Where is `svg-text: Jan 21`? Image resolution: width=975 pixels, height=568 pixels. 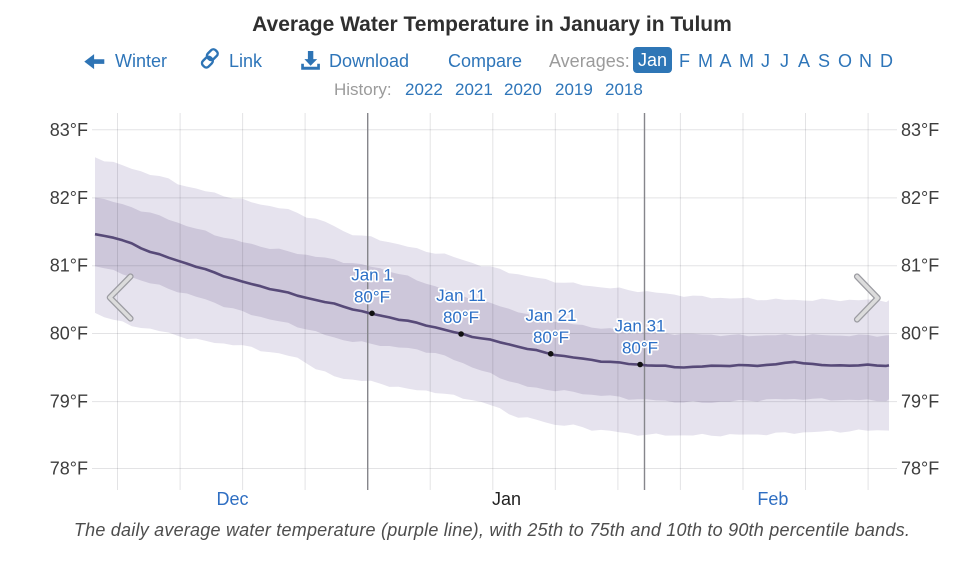 svg-text: Jan 21 is located at coordinates (550, 315).